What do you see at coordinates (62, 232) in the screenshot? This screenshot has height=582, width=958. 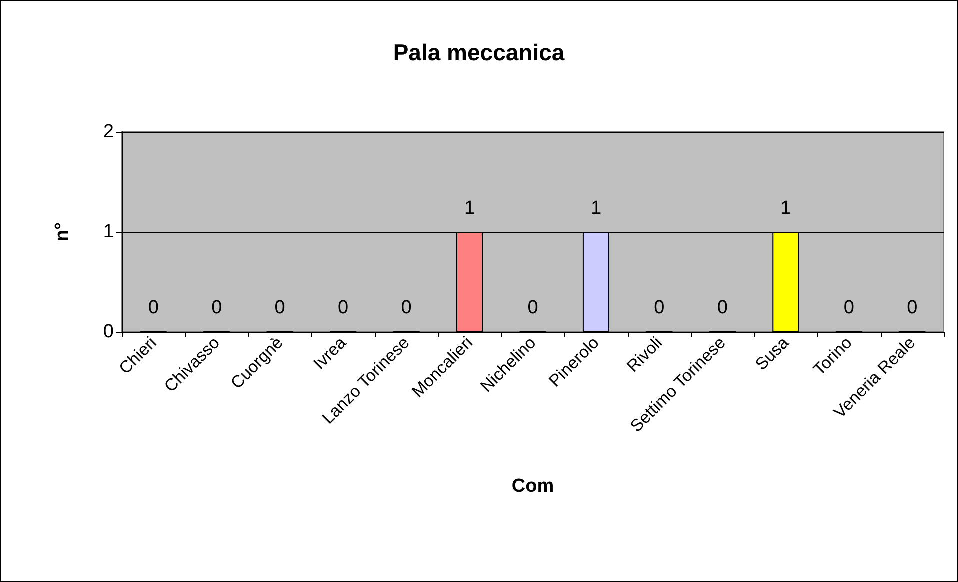 I see `y-axis-title: n°` at bounding box center [62, 232].